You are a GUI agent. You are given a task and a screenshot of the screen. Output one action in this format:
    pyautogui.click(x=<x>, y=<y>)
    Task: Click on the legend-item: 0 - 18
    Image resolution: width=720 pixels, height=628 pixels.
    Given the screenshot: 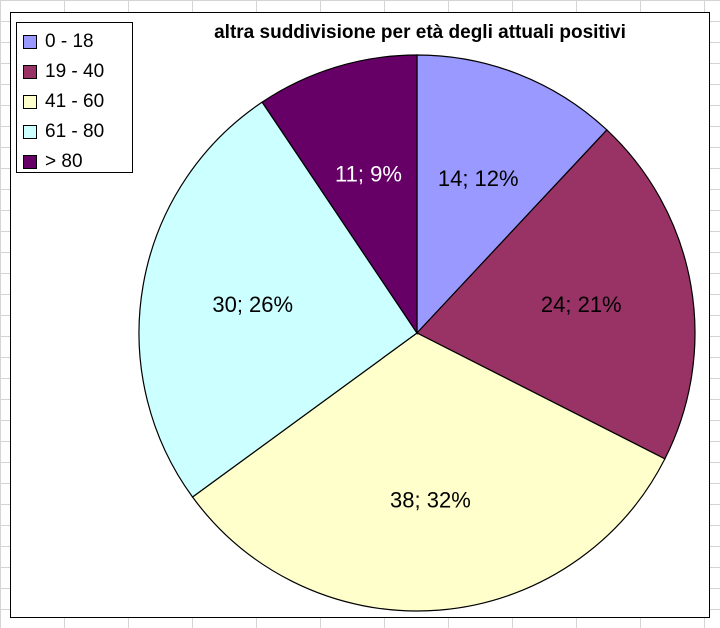 What is the action you would take?
    pyautogui.click(x=77, y=42)
    